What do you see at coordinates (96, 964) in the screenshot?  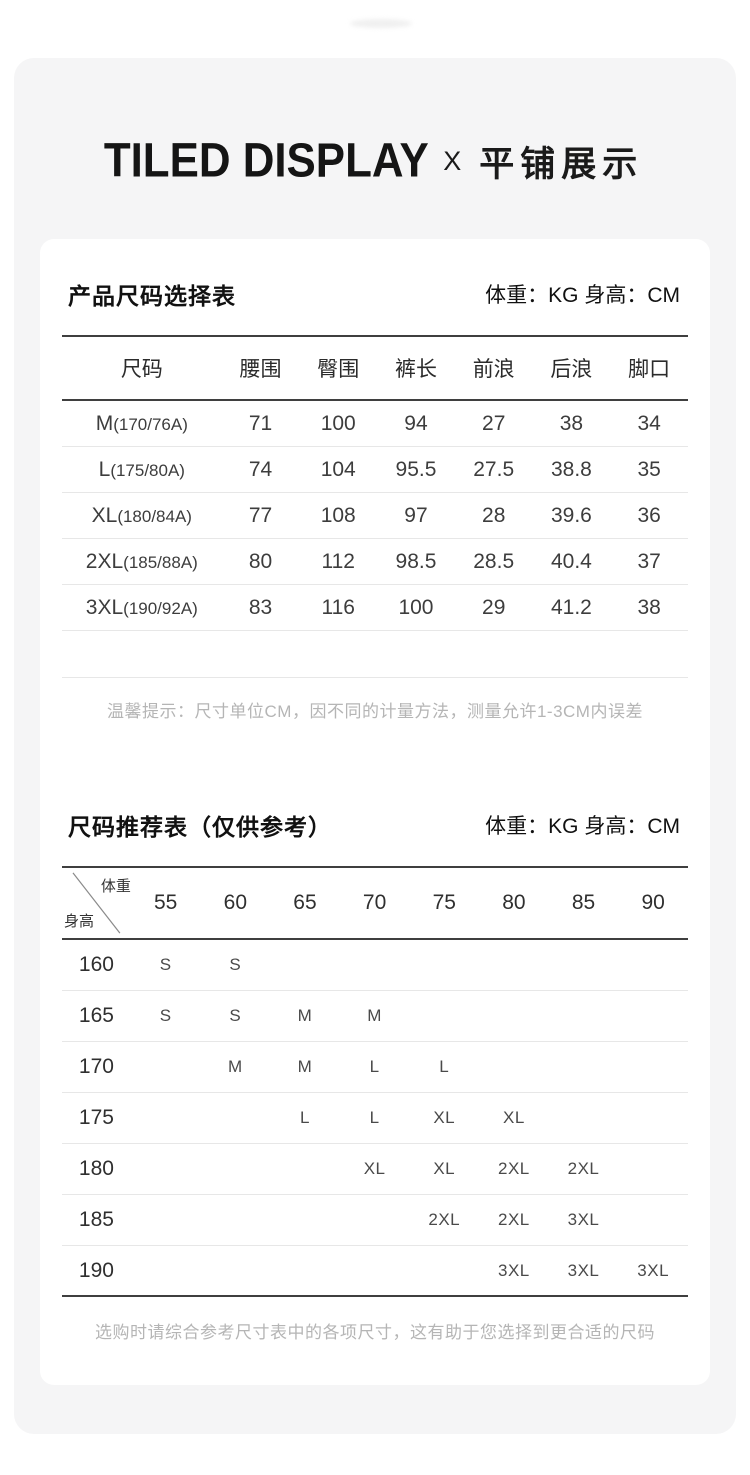 I see `height-row-label: 160` at bounding box center [96, 964].